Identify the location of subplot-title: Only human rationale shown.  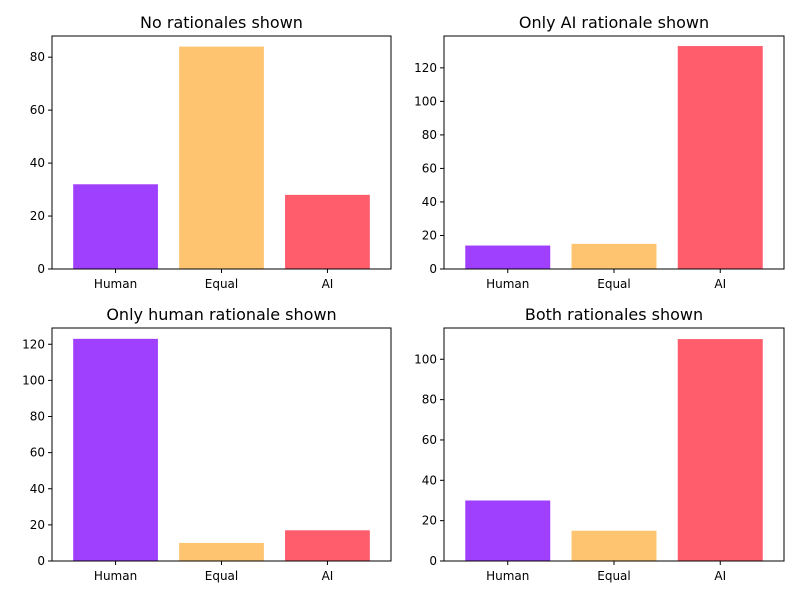
(221, 314).